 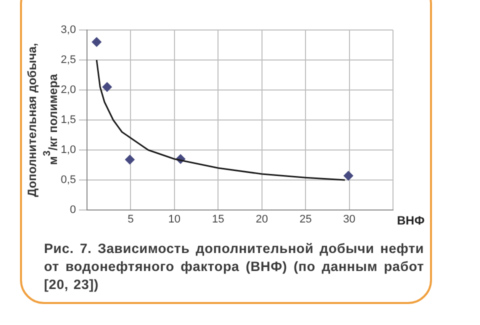 I want to click on x-tick-label: 10, so click(x=174, y=220).